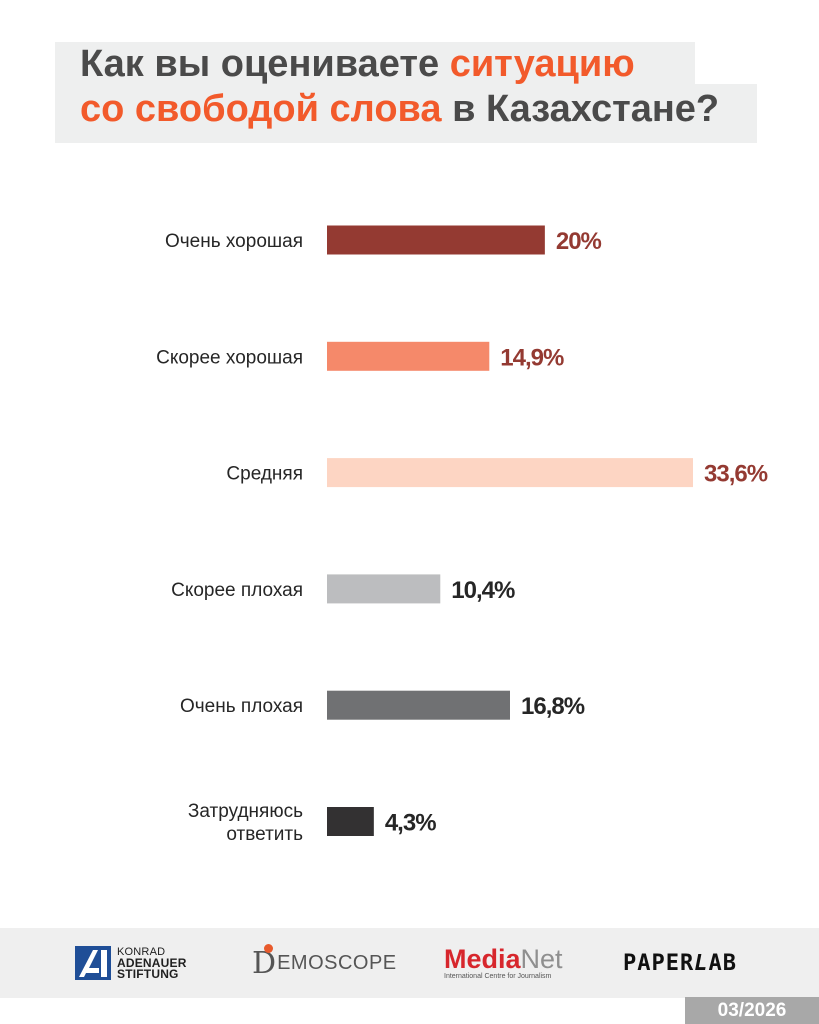 This screenshot has width=819, height=1024. I want to click on paperlab-paper: PAPER, so click(659, 963).